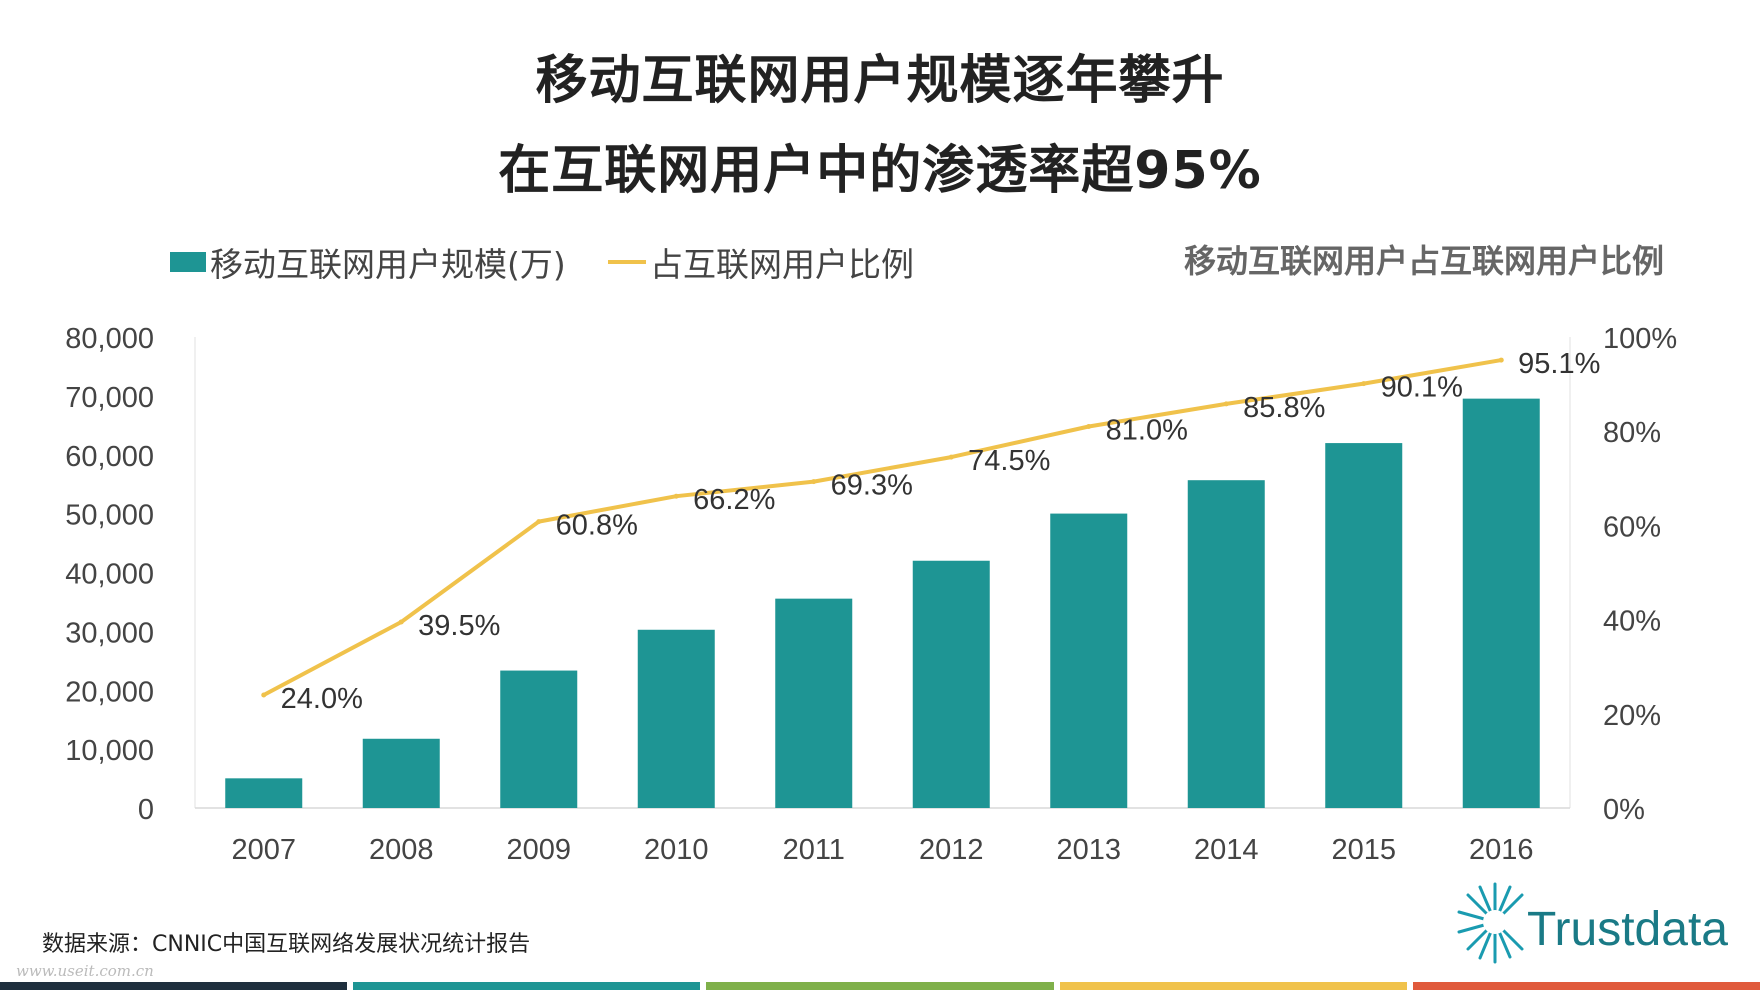 This screenshot has width=1760, height=990. What do you see at coordinates (109, 692) in the screenshot?
I see `y-left-tick-label: 20,000` at bounding box center [109, 692].